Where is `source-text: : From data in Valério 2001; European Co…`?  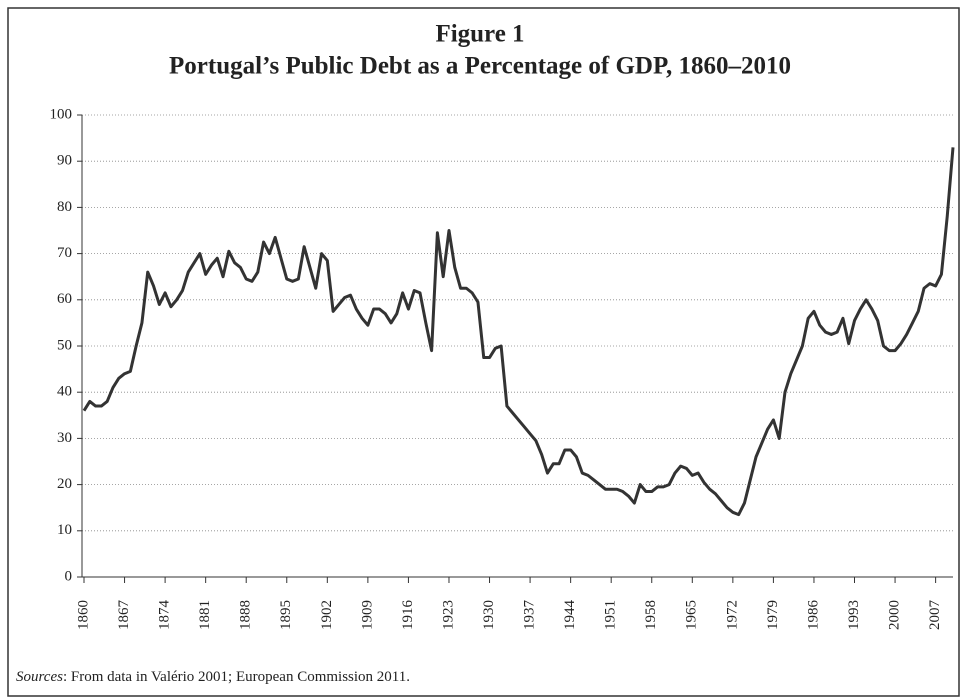
source-text: : From data in Valério 2001; European Co… is located at coordinates (236, 677).